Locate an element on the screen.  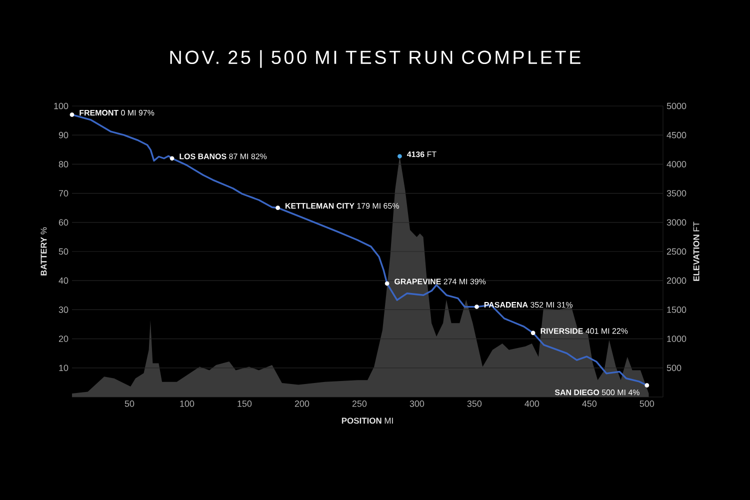
y-tick-label: 30 is located at coordinates (63, 309).